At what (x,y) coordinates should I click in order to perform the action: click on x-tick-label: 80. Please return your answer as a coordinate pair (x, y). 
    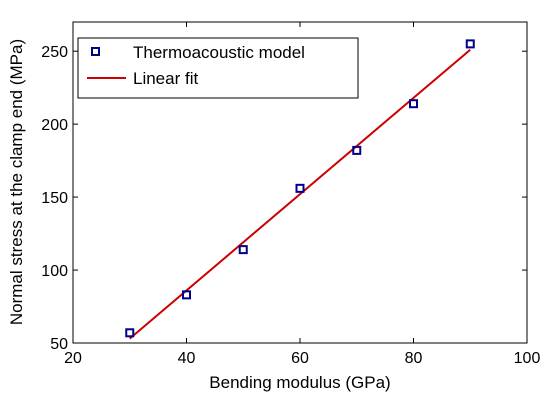
    Looking at the image, I should click on (414, 358).